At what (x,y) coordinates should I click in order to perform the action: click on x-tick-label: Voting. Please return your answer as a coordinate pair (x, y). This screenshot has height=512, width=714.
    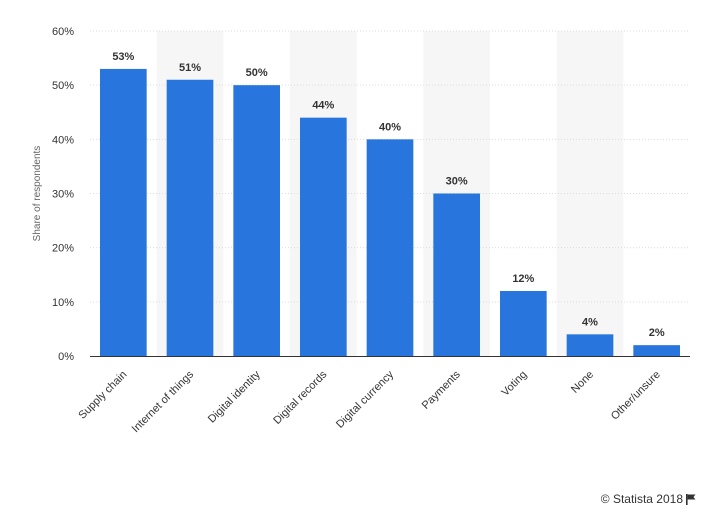
    Looking at the image, I should click on (514, 384).